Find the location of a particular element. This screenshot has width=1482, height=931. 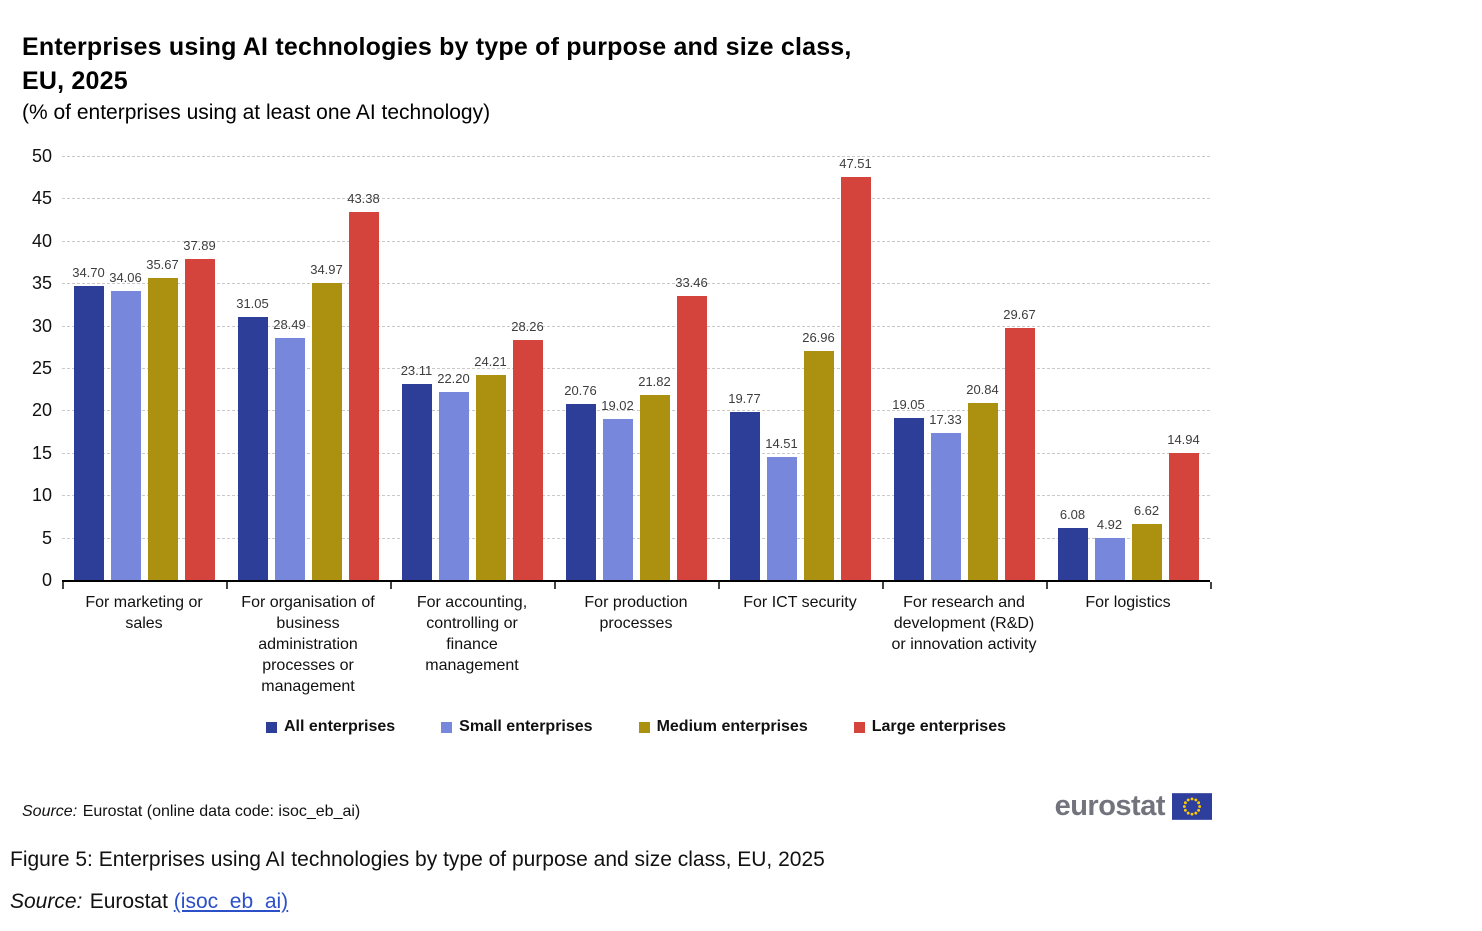

bar-value-label: 19.05 is located at coordinates (908, 405).